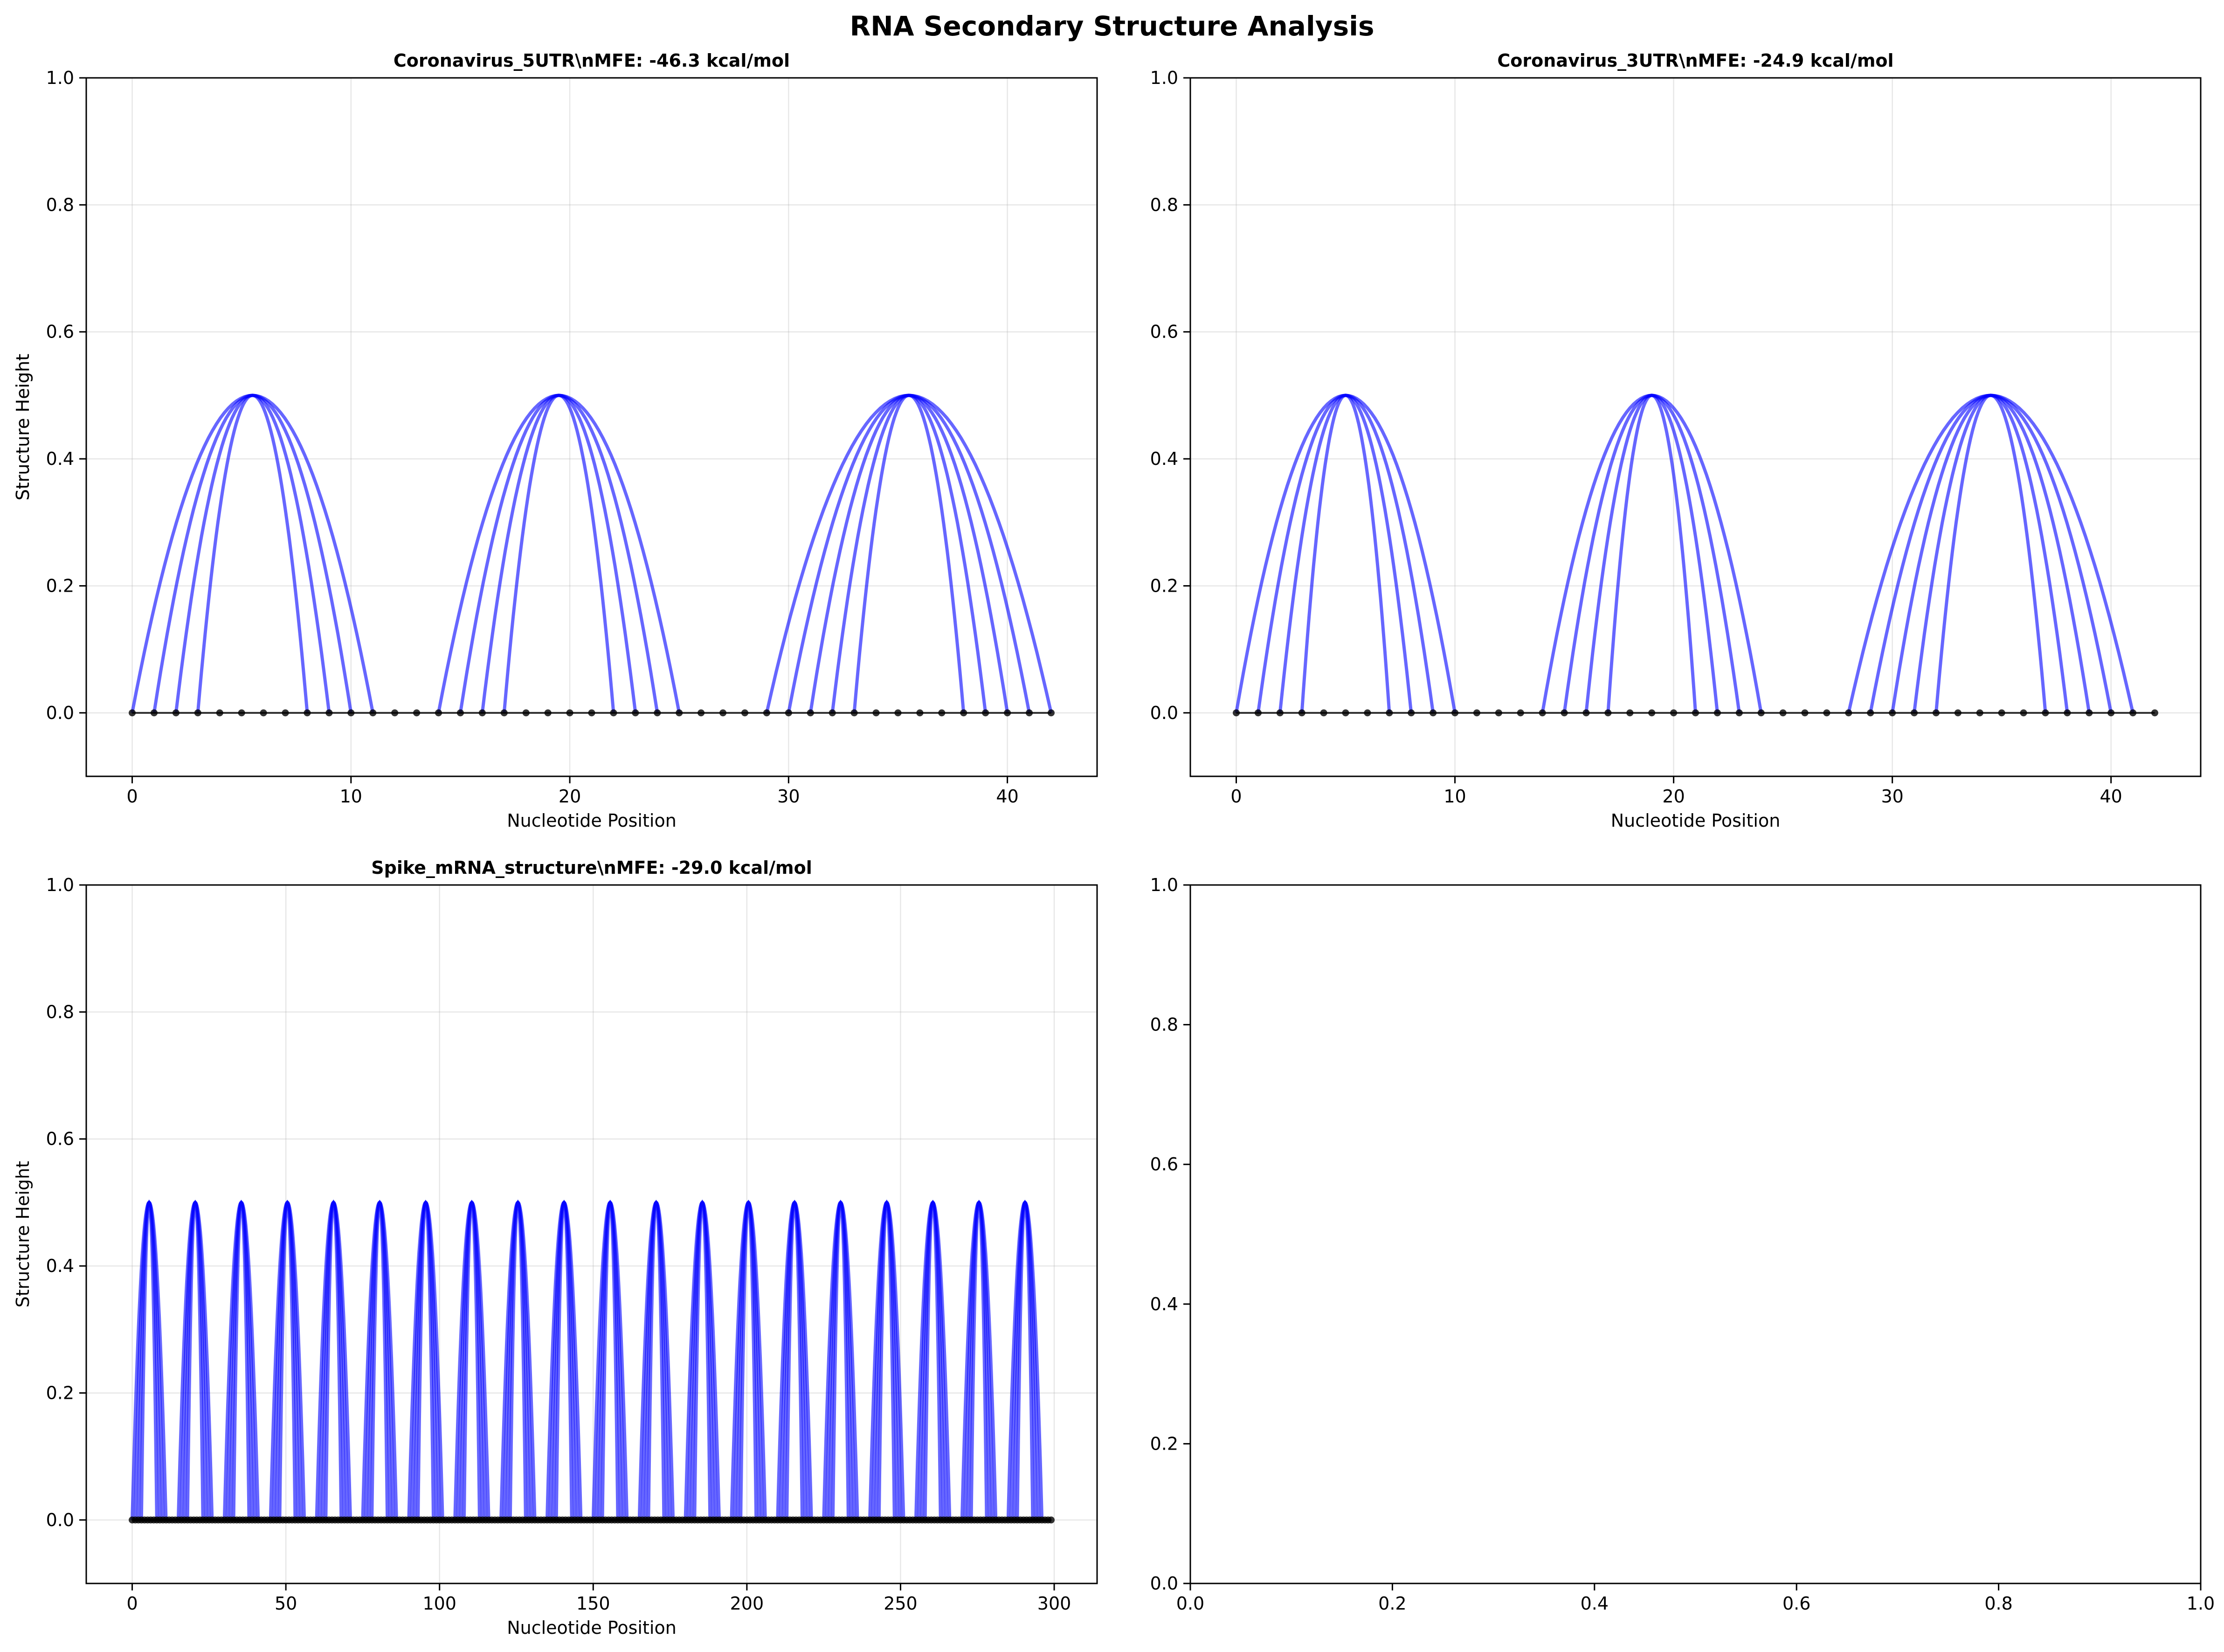 This screenshot has width=2224, height=1652. Describe the element at coordinates (592, 61) in the screenshot. I see `panel-title: Coronavirus_5UTR\nMFE: -46.3 kcal/mol` at that location.